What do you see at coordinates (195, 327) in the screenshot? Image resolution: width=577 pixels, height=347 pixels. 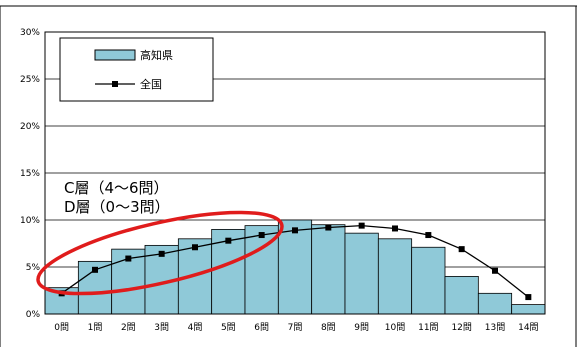 I see `x-tick-label: 4問` at bounding box center [195, 327].